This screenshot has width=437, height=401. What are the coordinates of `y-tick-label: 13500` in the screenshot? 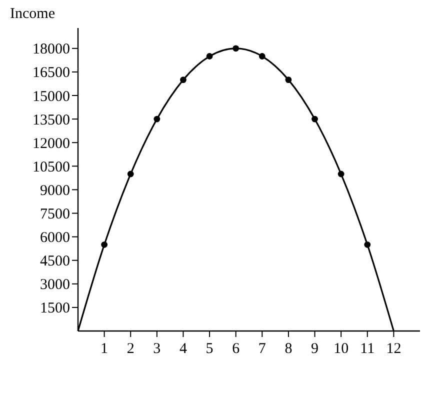 It's located at (51, 120).